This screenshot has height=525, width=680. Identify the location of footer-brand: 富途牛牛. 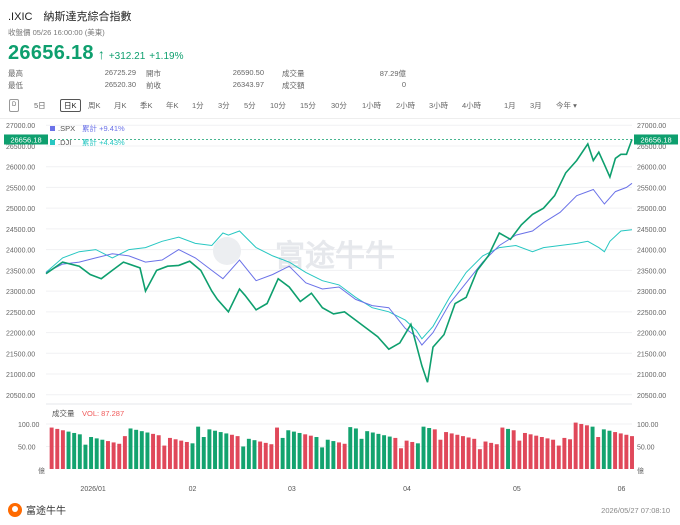
(37, 509).